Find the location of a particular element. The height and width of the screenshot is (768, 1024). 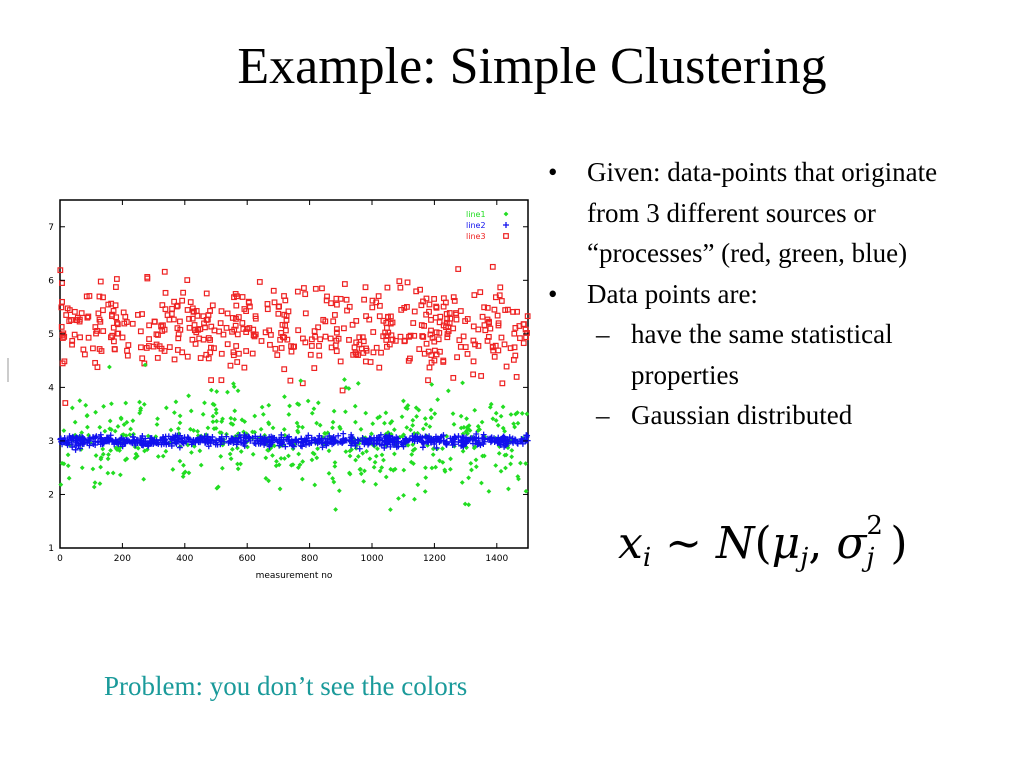

x-tick-label: 200 is located at coordinates (122, 559).